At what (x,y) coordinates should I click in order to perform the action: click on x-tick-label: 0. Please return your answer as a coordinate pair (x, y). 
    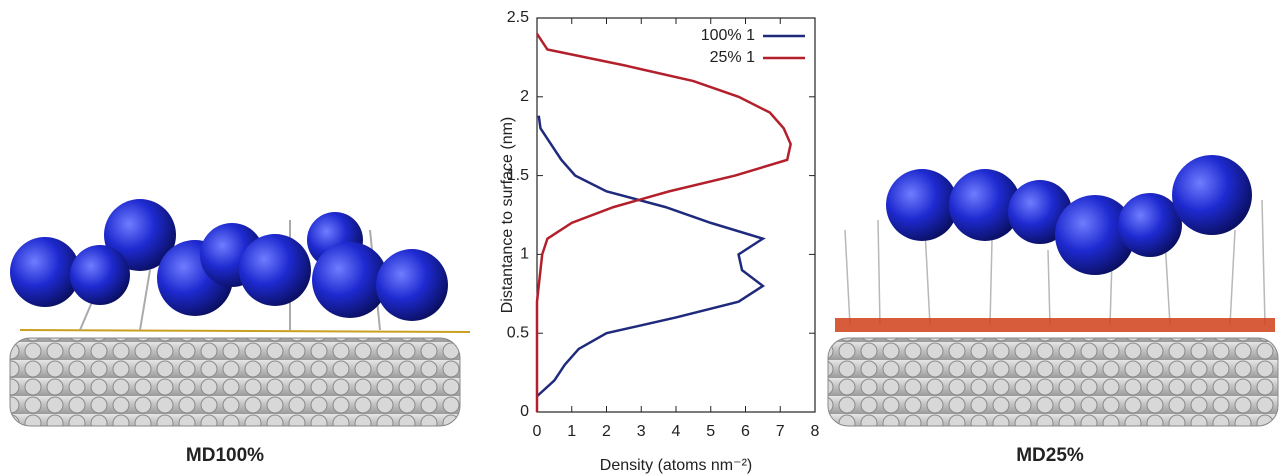
    Looking at the image, I should click on (537, 431).